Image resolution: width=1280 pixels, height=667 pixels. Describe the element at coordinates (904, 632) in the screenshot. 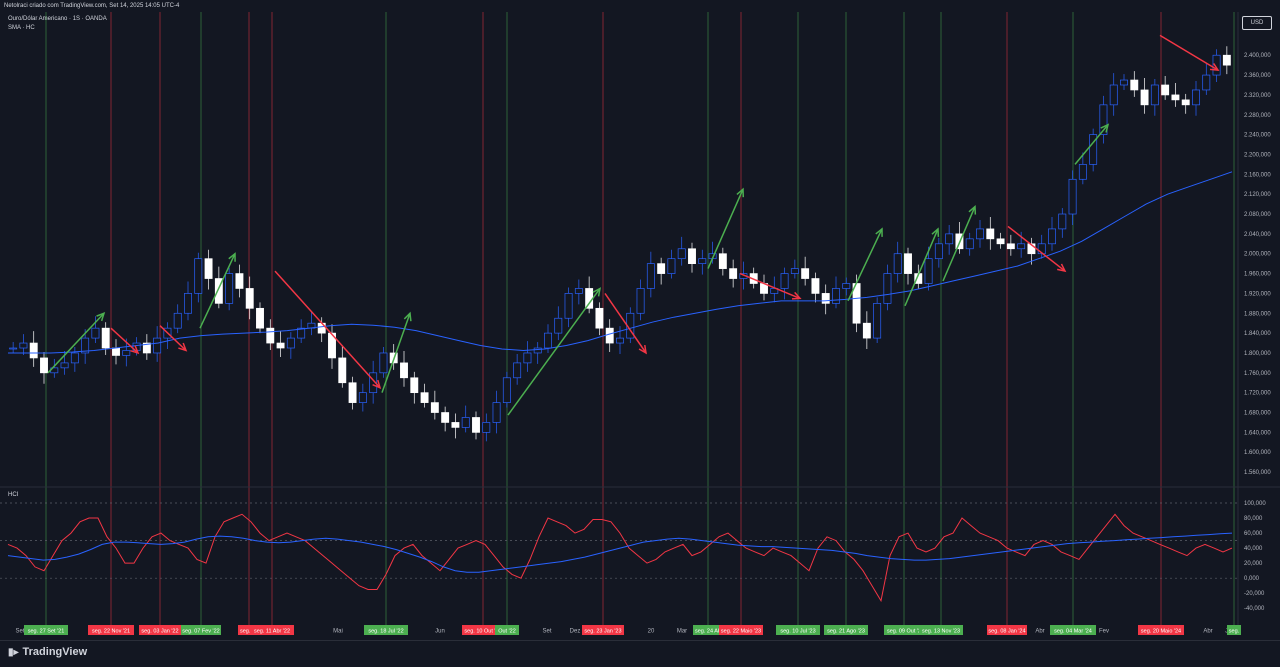

I see `signal-badge-label: seg. 09 Out '2` at that location.